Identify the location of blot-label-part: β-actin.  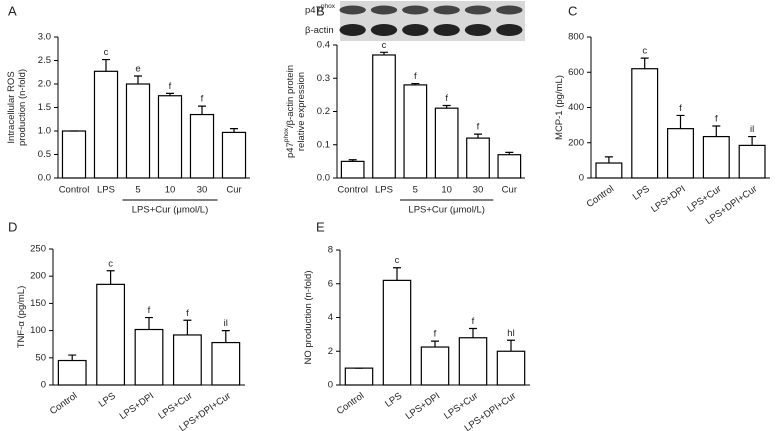
(319, 30).